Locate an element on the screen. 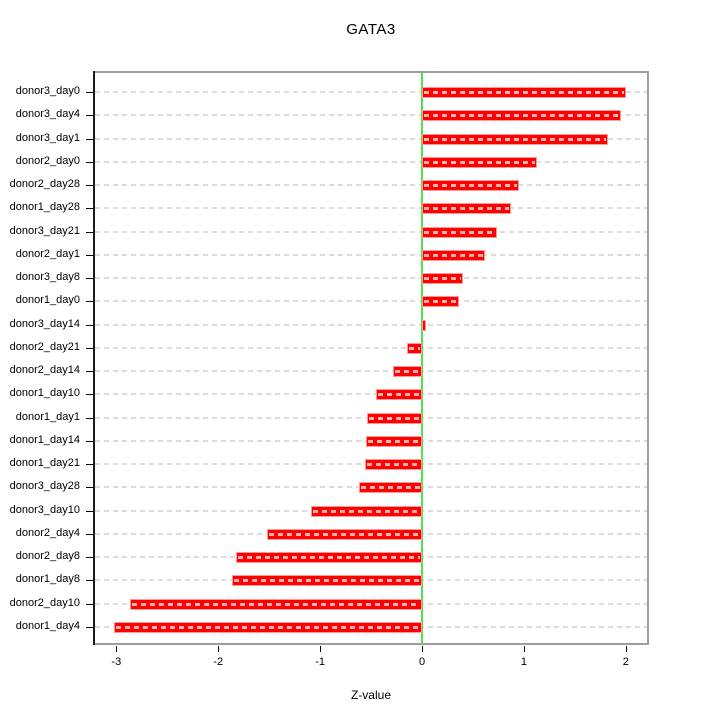 The width and height of the screenshot is (720, 720). y-axis-label: donor1_day1 is located at coordinates (47, 416).